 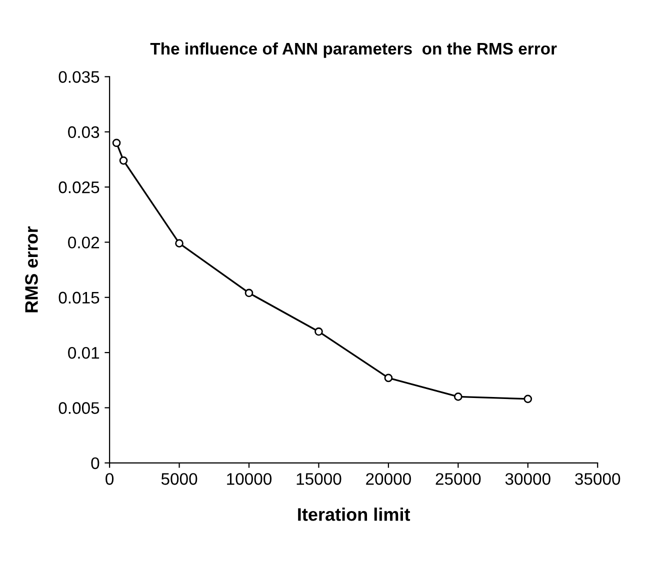 What do you see at coordinates (179, 479) in the screenshot?
I see `x-tick-label: 5000` at bounding box center [179, 479].